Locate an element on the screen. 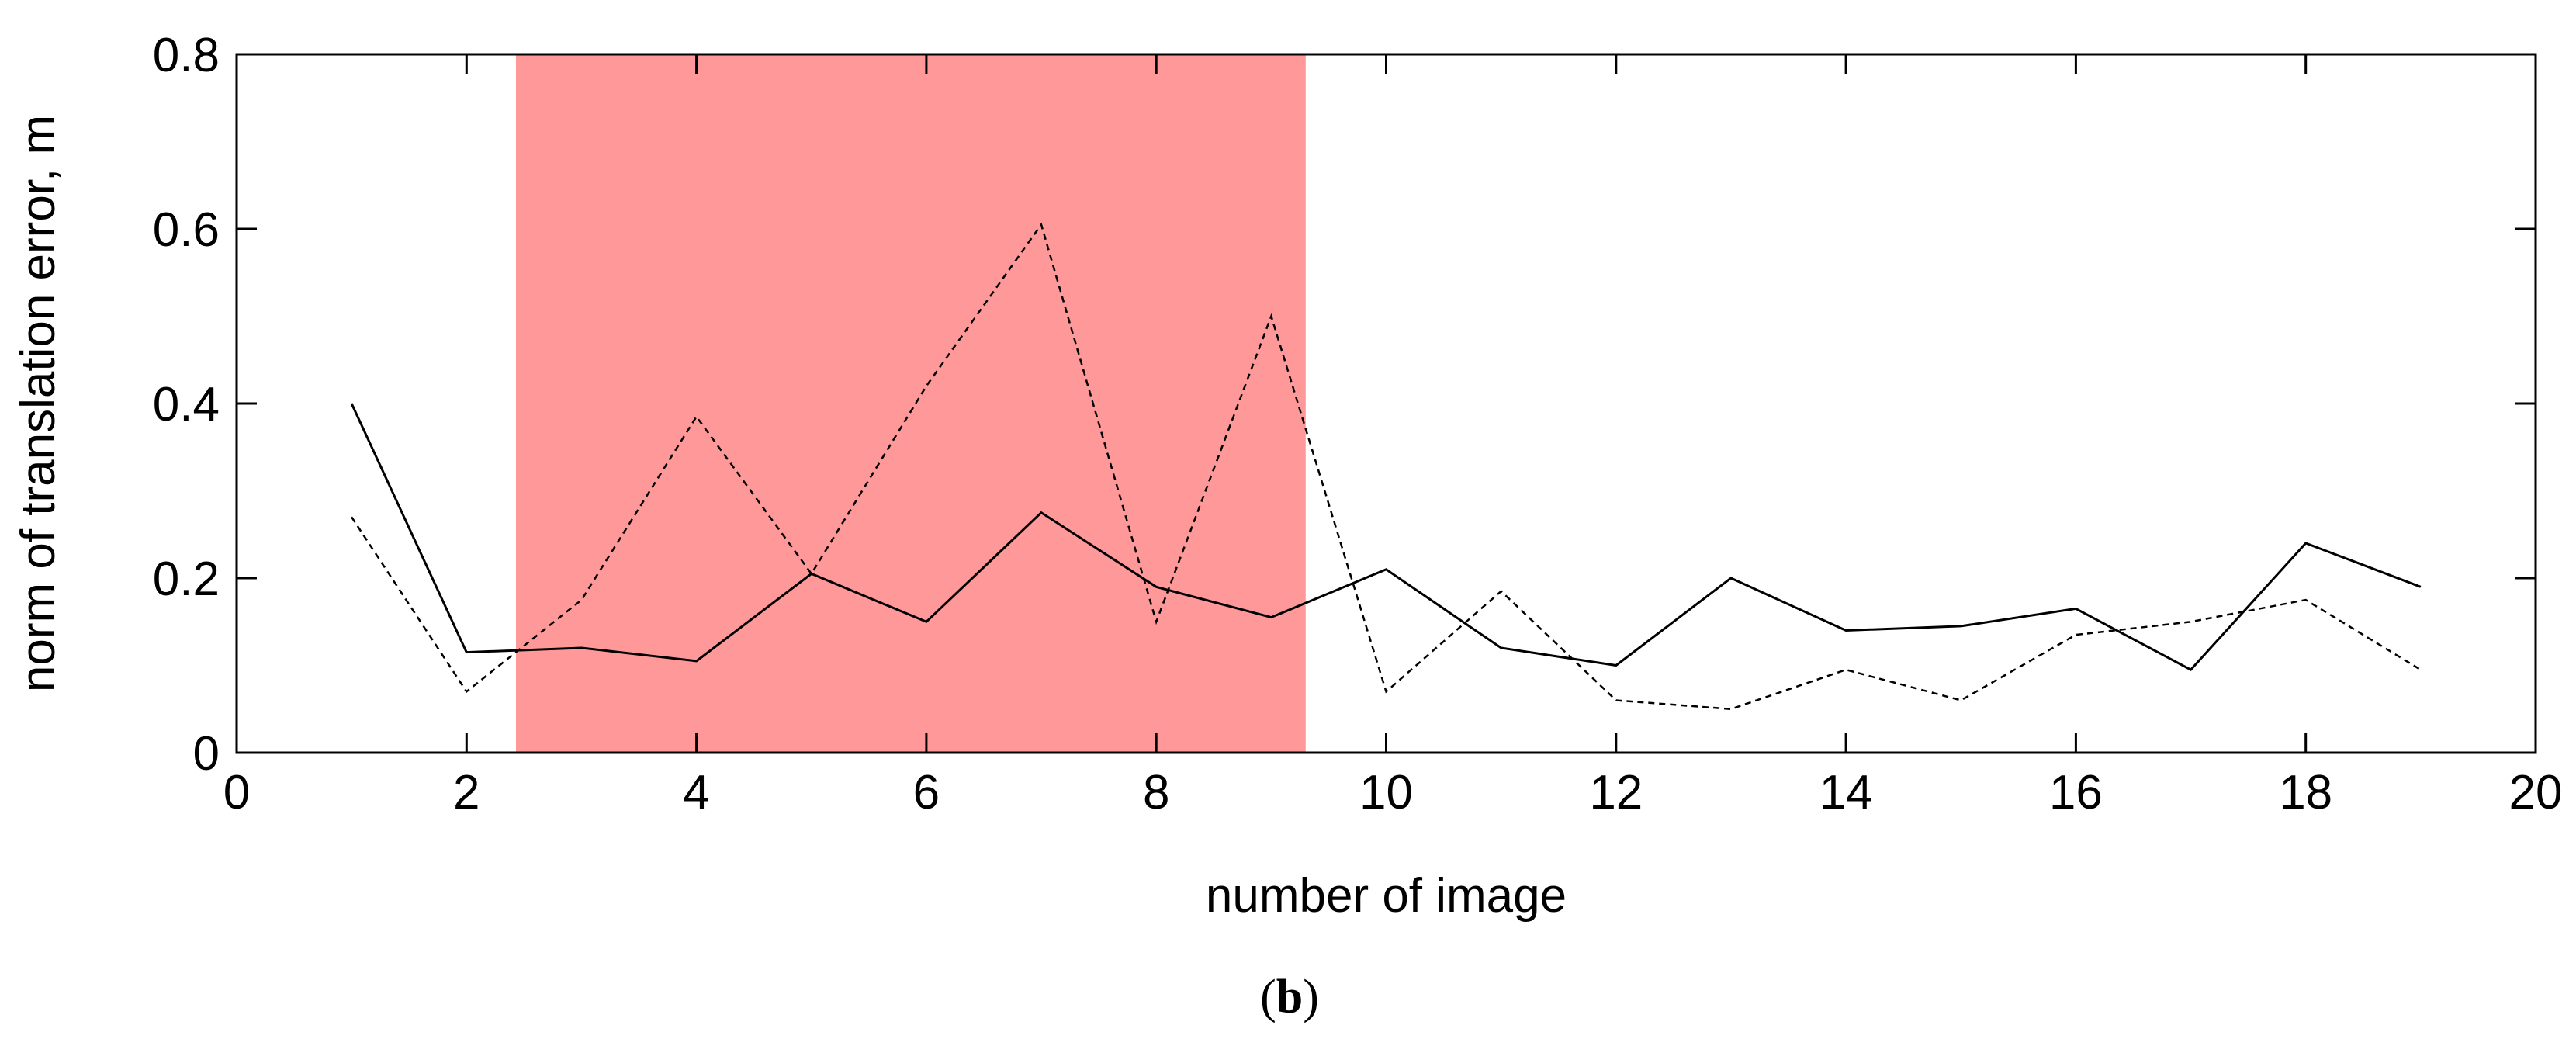 The width and height of the screenshot is (2576, 1046). x-tick-label: 18 is located at coordinates (2305, 793).